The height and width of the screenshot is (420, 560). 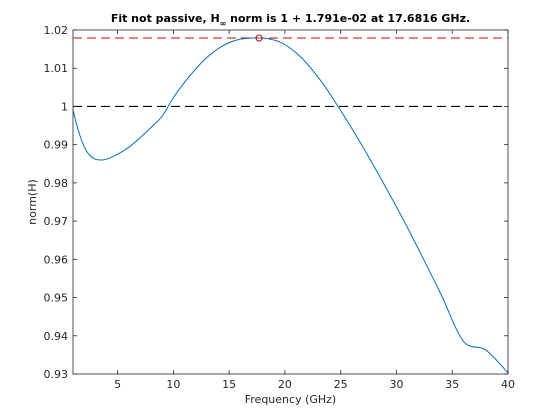 What do you see at coordinates (290, 72) in the screenshot?
I see `reference-lines` at bounding box center [290, 72].